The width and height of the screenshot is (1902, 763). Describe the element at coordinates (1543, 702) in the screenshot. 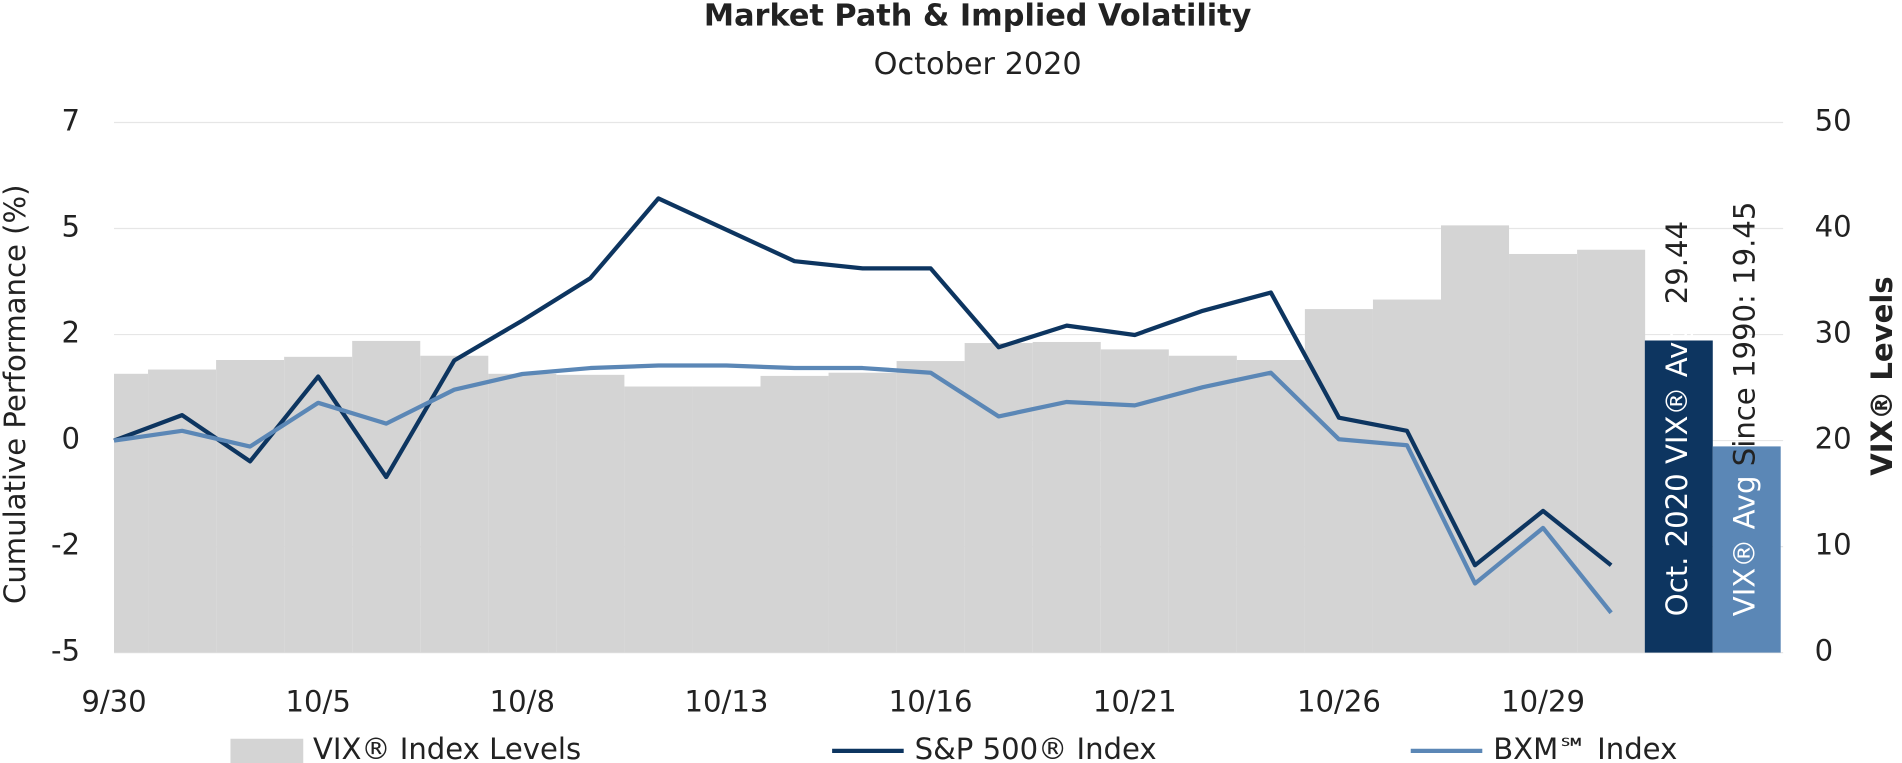

I see `x-tick-label: 10/29` at that location.